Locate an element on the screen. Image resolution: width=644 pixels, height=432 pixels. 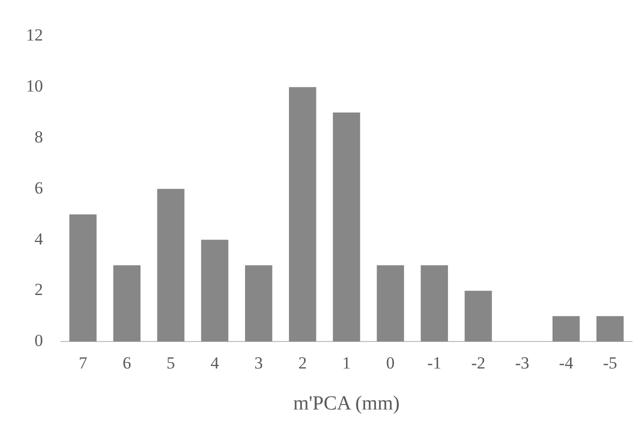
x-tick-label: 0 is located at coordinates (390, 362).